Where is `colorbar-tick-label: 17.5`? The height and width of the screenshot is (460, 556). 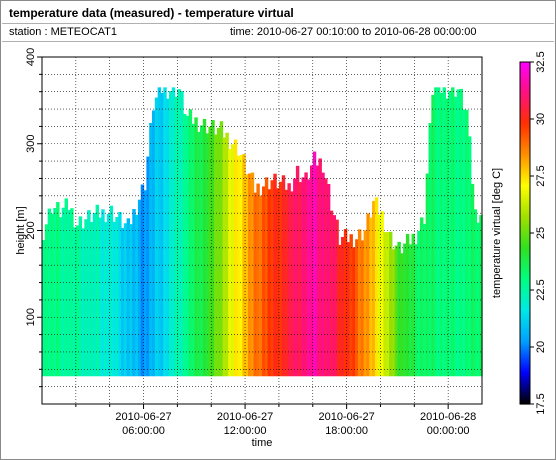
colorbar-tick-label: 17.5 is located at coordinates (541, 403).